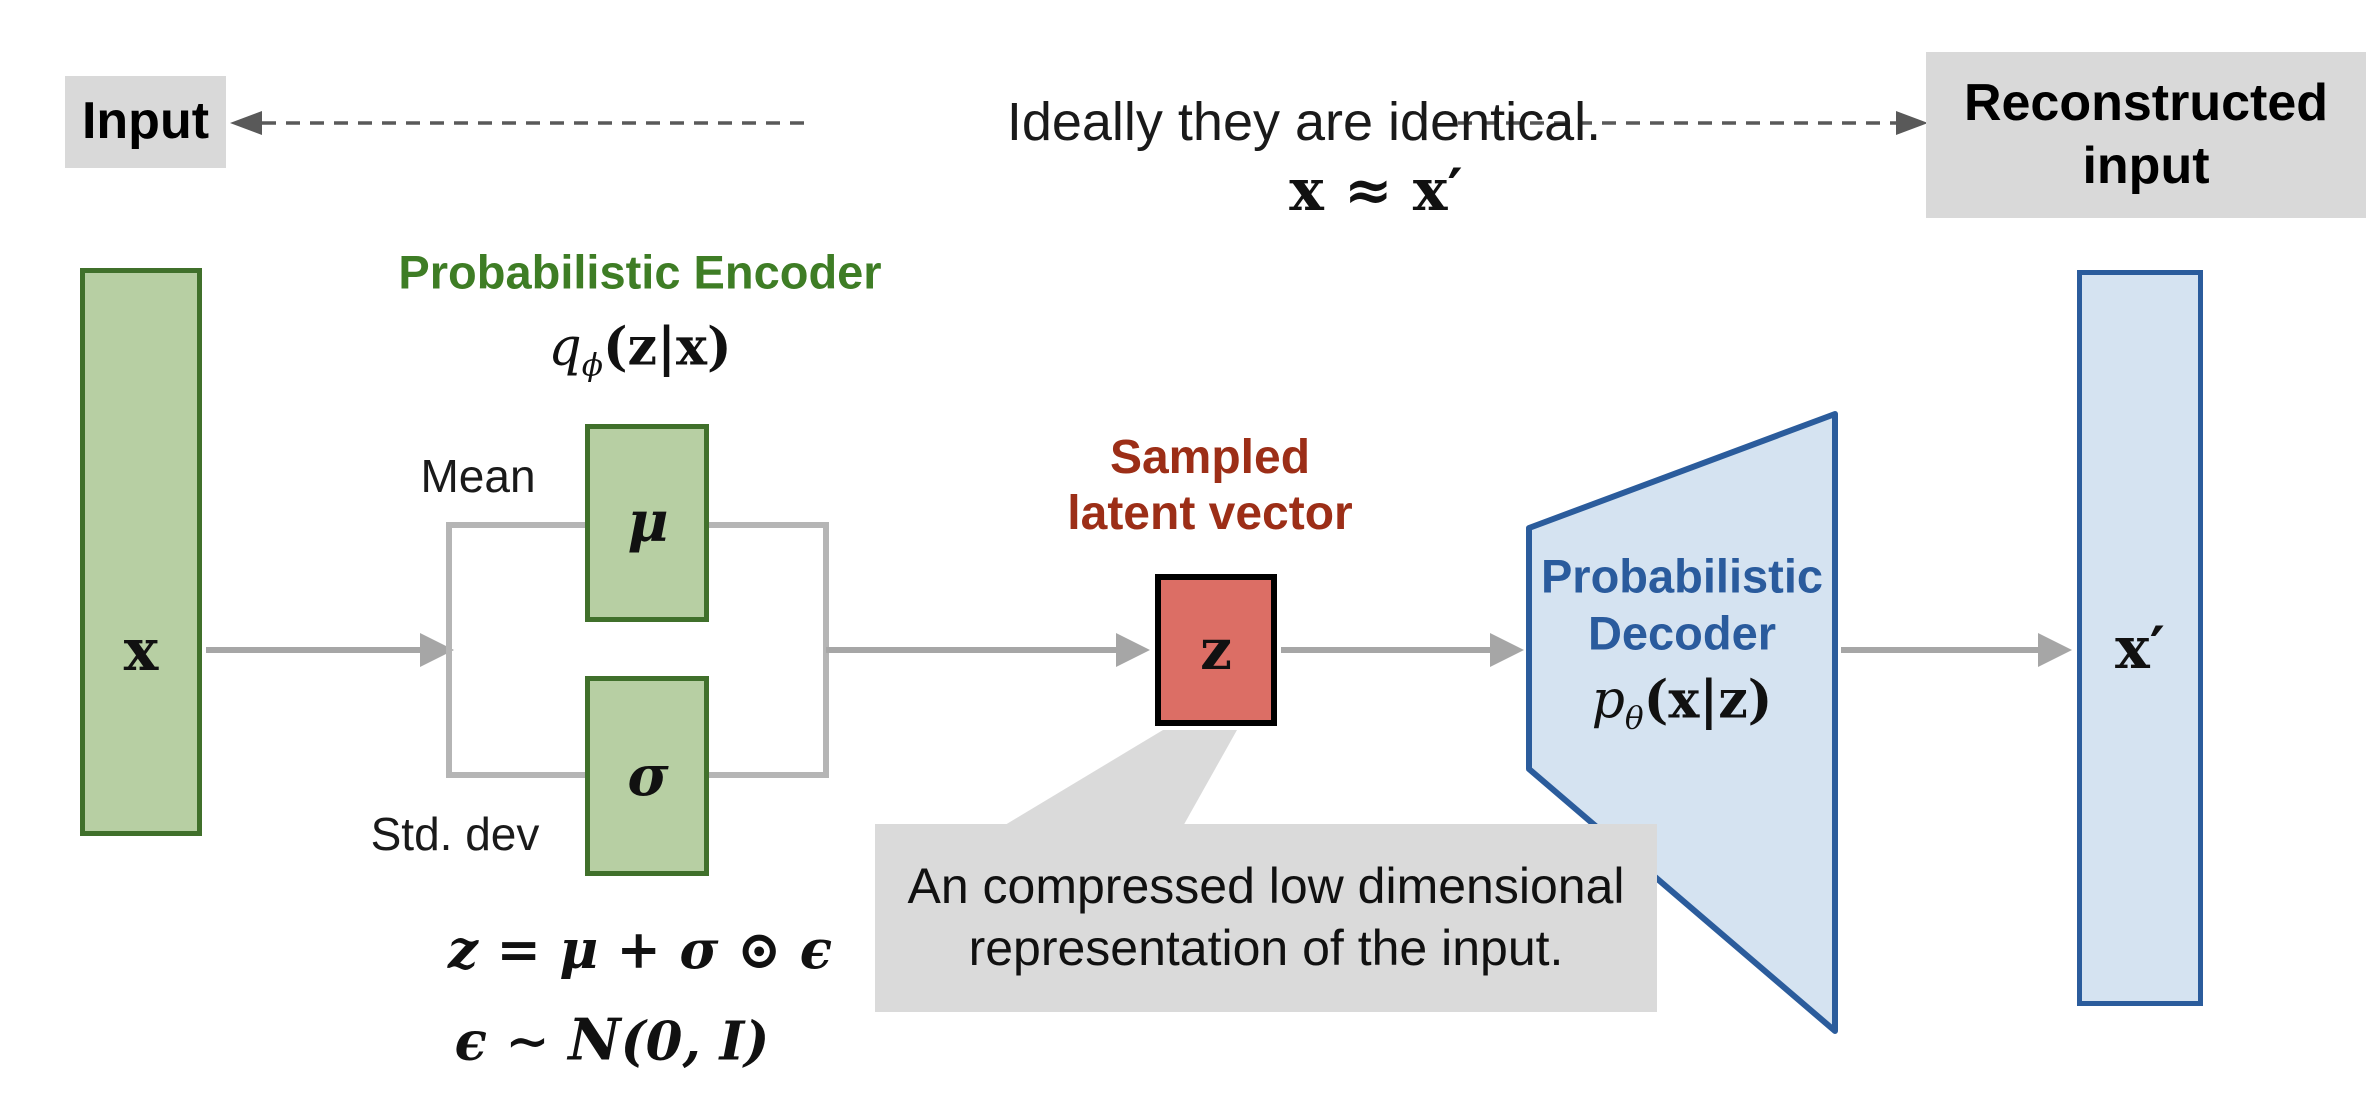  What do you see at coordinates (2146, 102) in the screenshot?
I see `reconstructed-label-line1: Reconstructed` at bounding box center [2146, 102].